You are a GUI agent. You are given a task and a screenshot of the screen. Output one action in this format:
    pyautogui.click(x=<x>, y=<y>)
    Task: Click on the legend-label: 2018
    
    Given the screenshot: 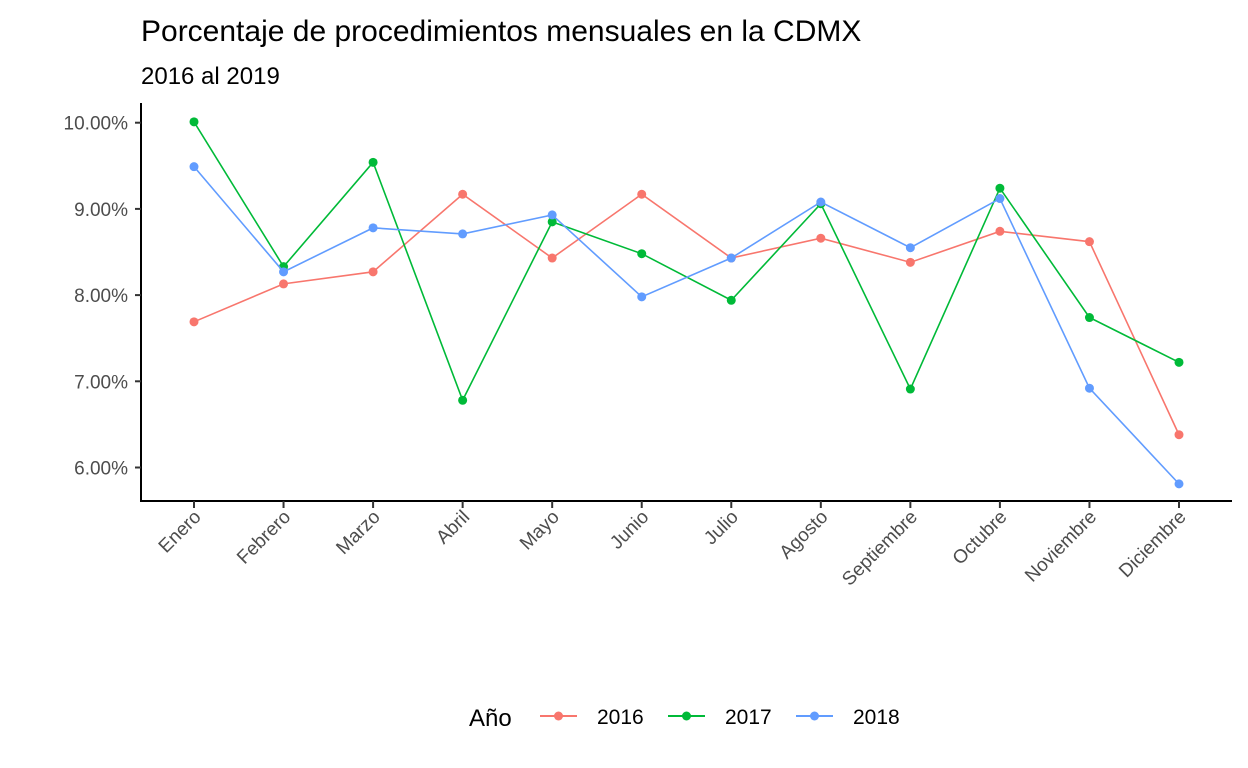 What is the action you would take?
    pyautogui.click(x=876, y=717)
    